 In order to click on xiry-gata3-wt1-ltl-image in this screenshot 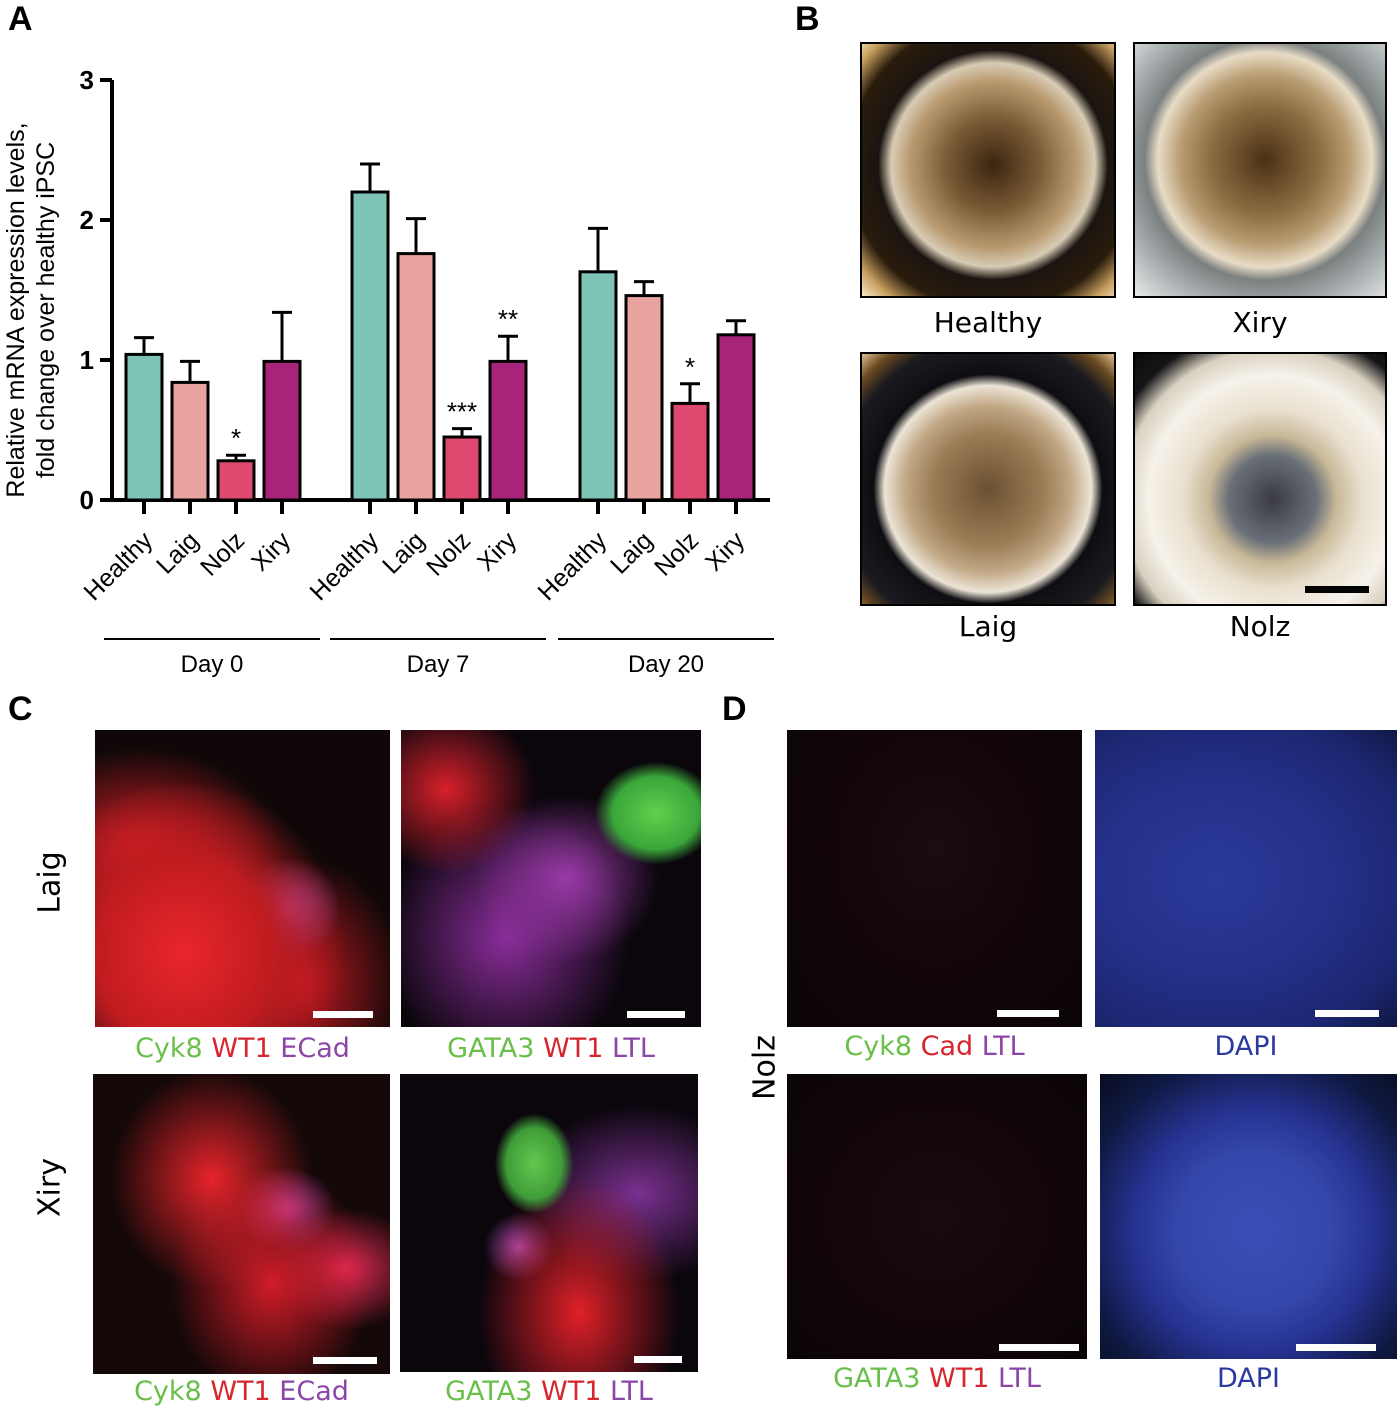, I will do `click(549, 1223)`.